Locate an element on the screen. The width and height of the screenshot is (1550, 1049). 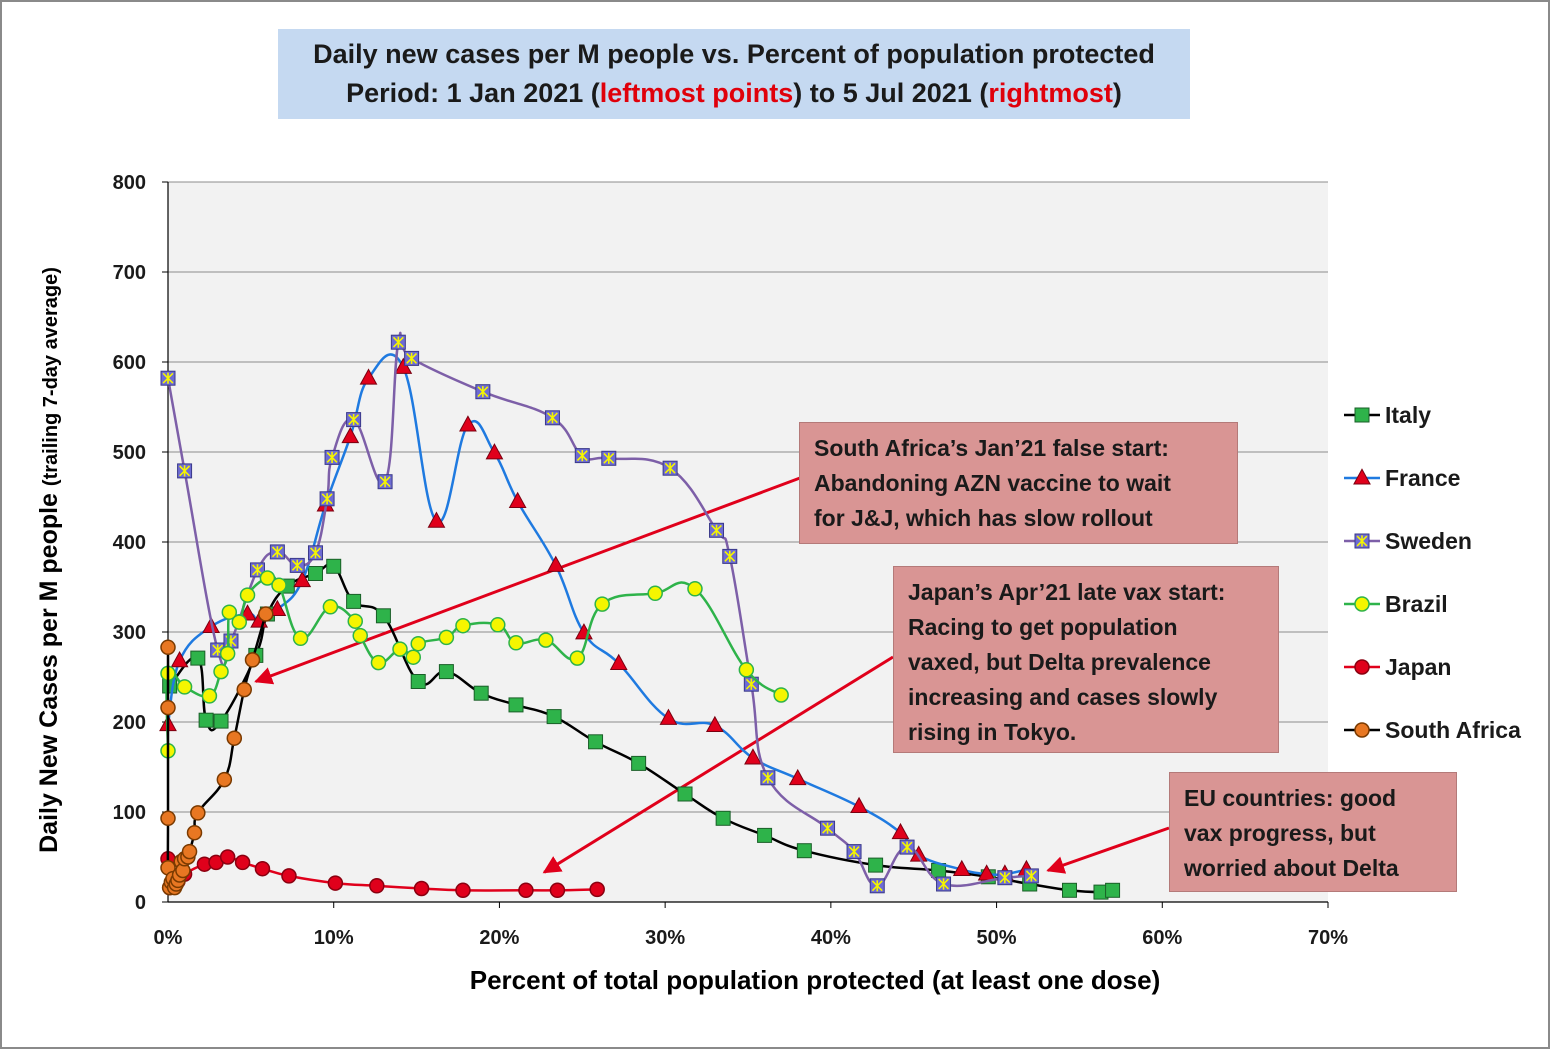
arrow-eu is located at coordinates (1108, 850).